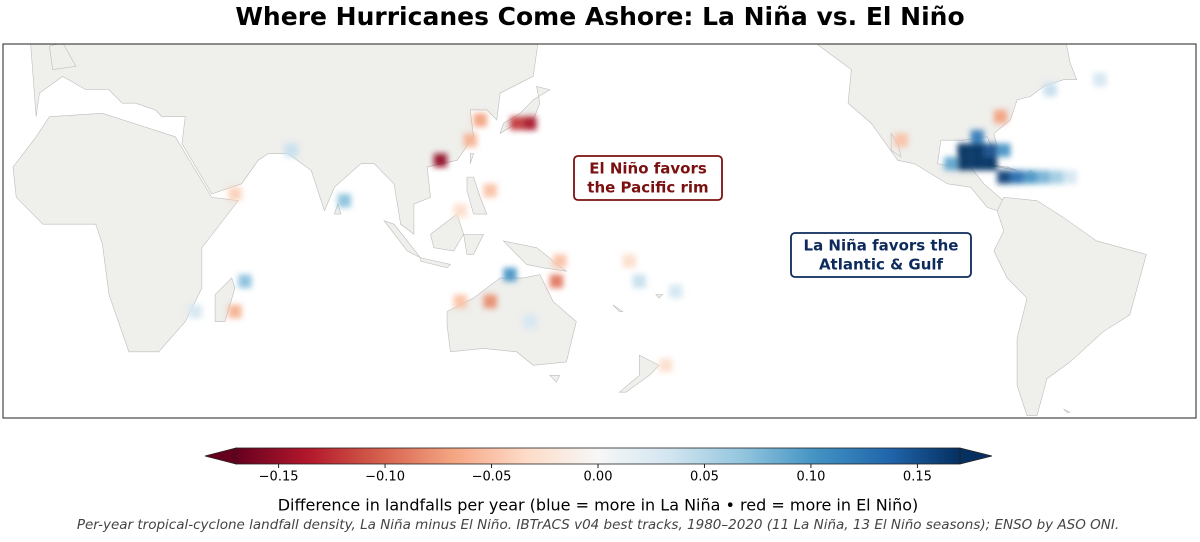  I want to click on annotation-text: the Pacific rim, so click(647, 188).